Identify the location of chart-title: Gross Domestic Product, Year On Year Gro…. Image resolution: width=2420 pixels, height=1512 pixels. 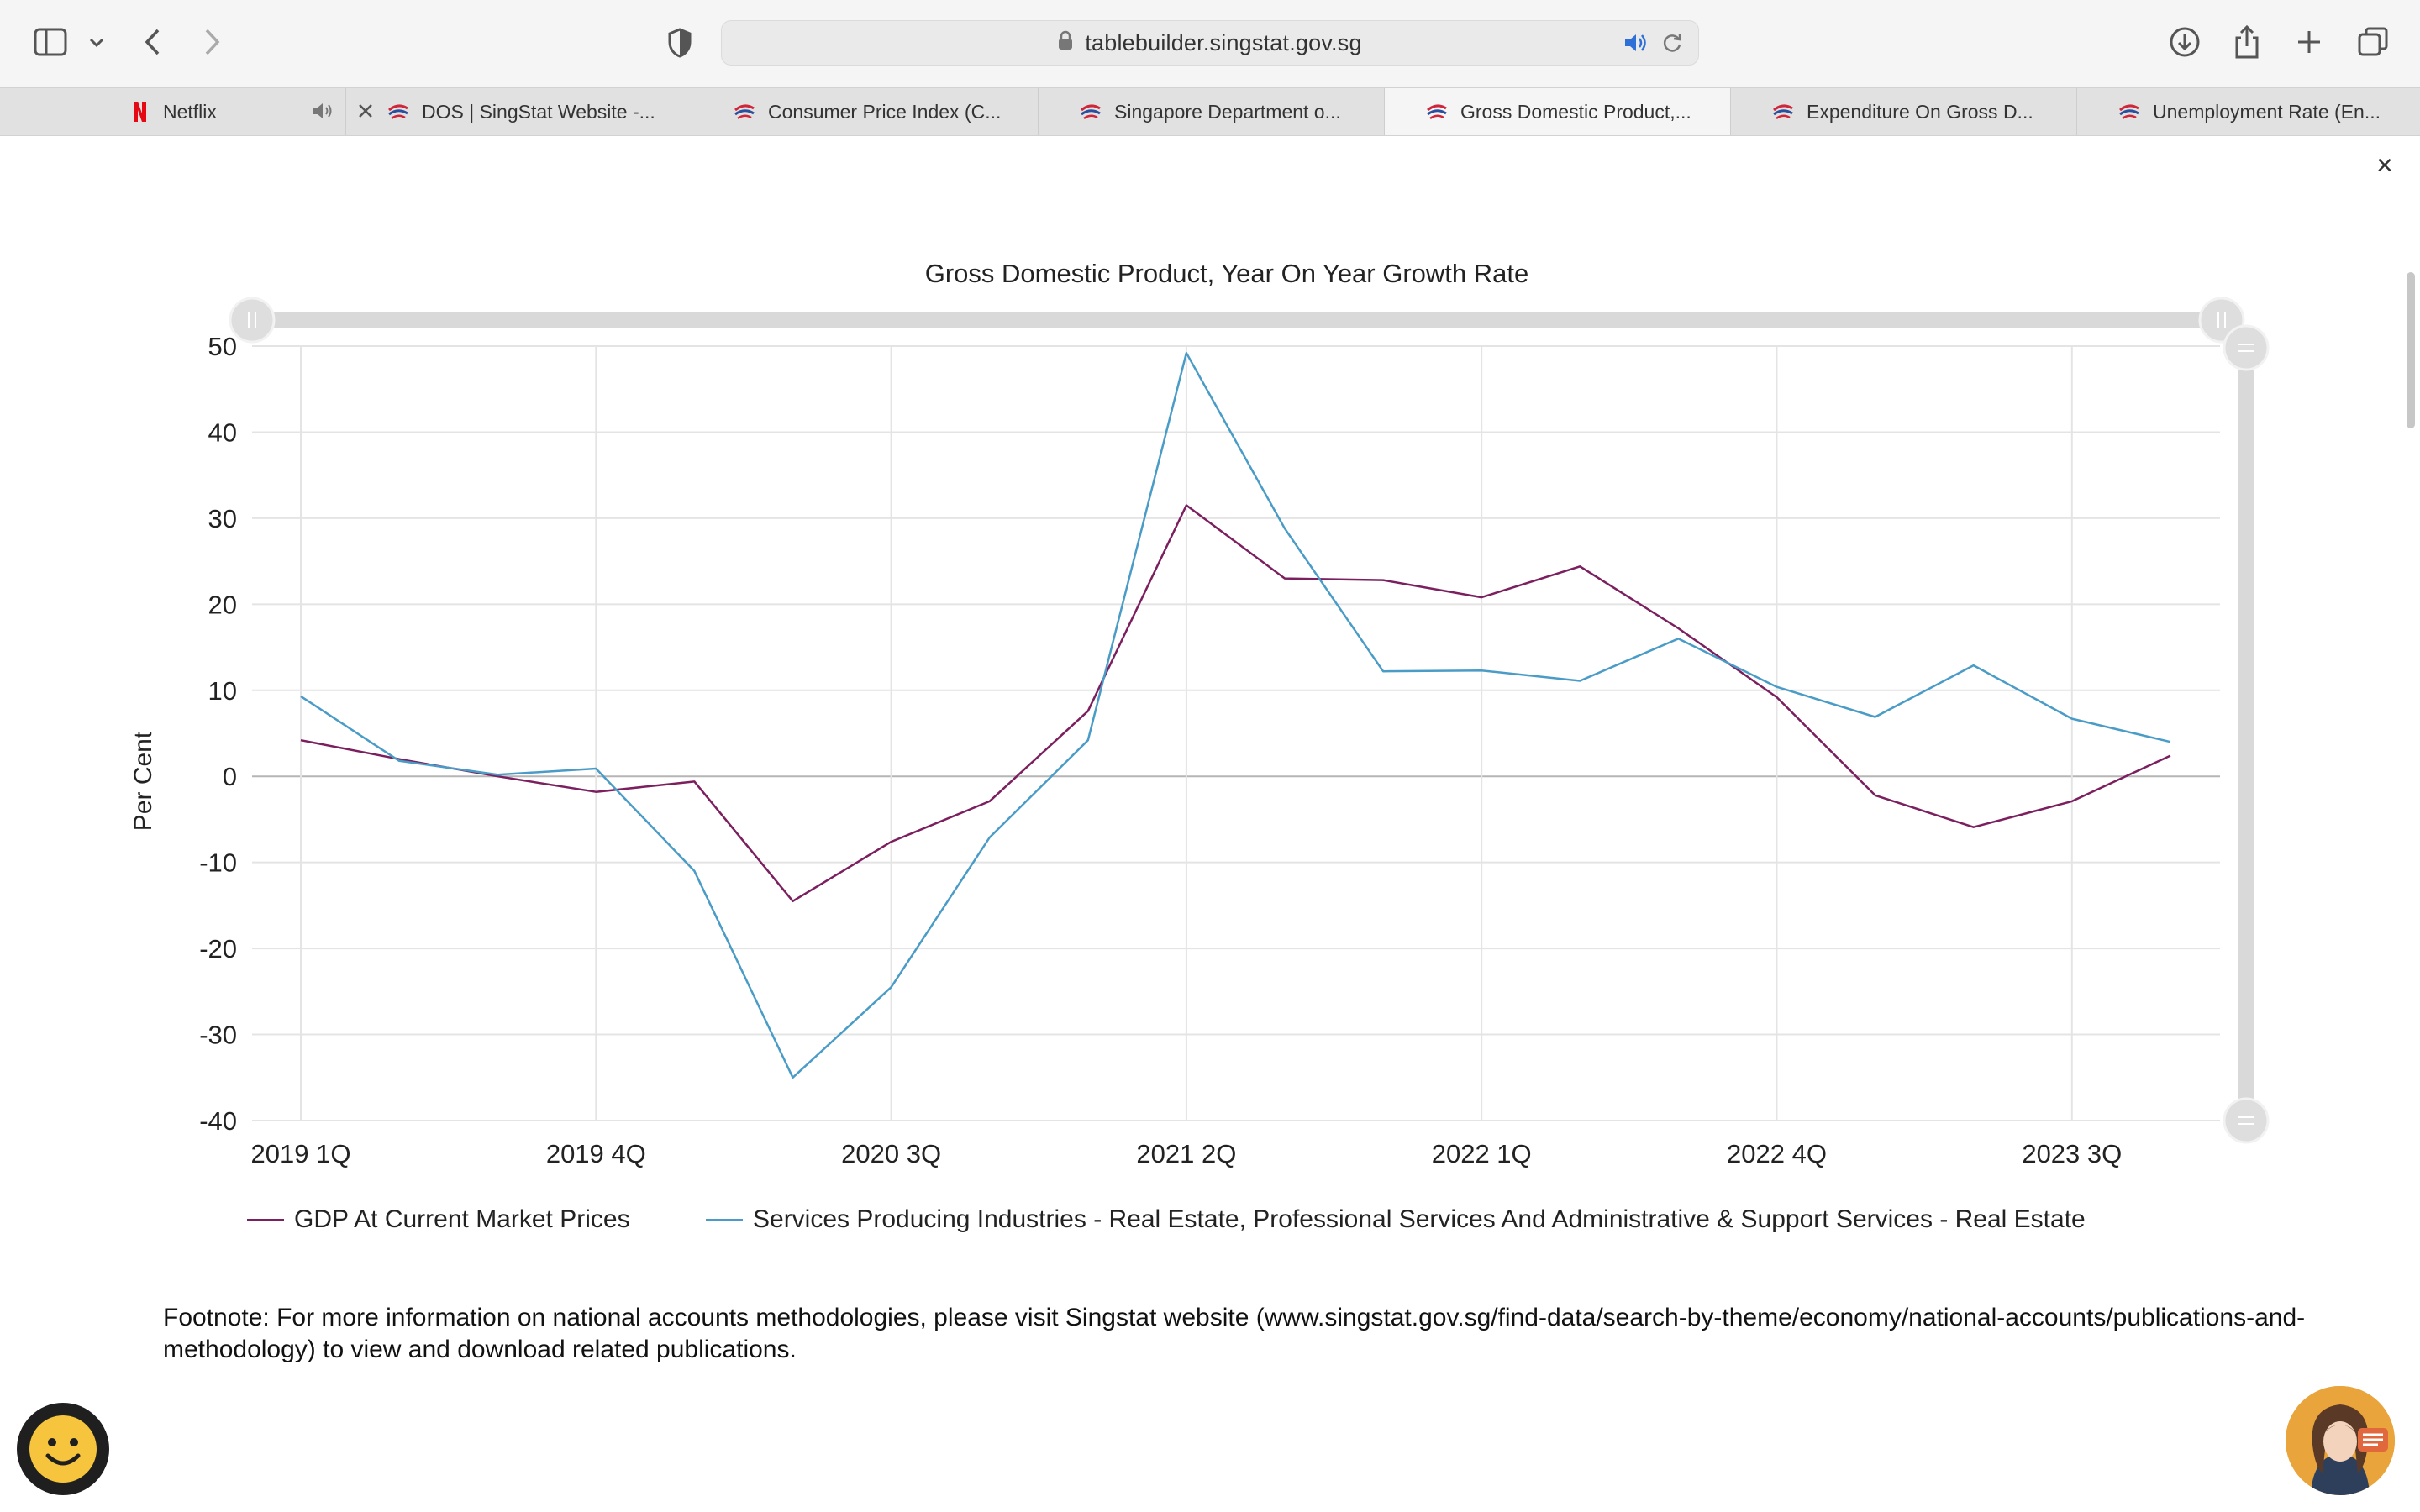
(1226, 273).